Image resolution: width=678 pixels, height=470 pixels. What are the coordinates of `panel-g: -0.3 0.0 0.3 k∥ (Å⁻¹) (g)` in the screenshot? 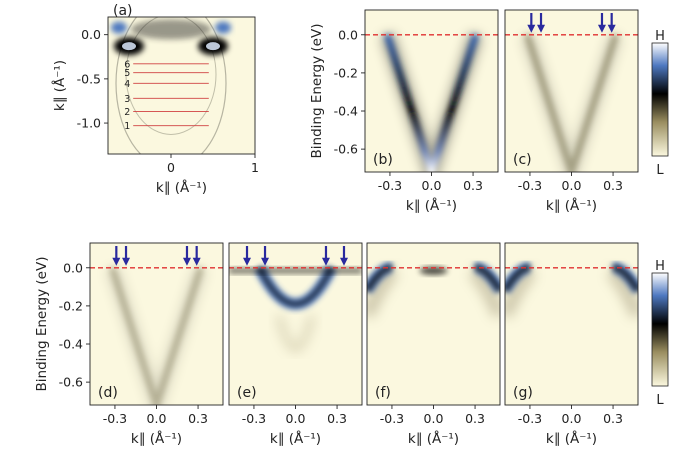 It's located at (571, 344).